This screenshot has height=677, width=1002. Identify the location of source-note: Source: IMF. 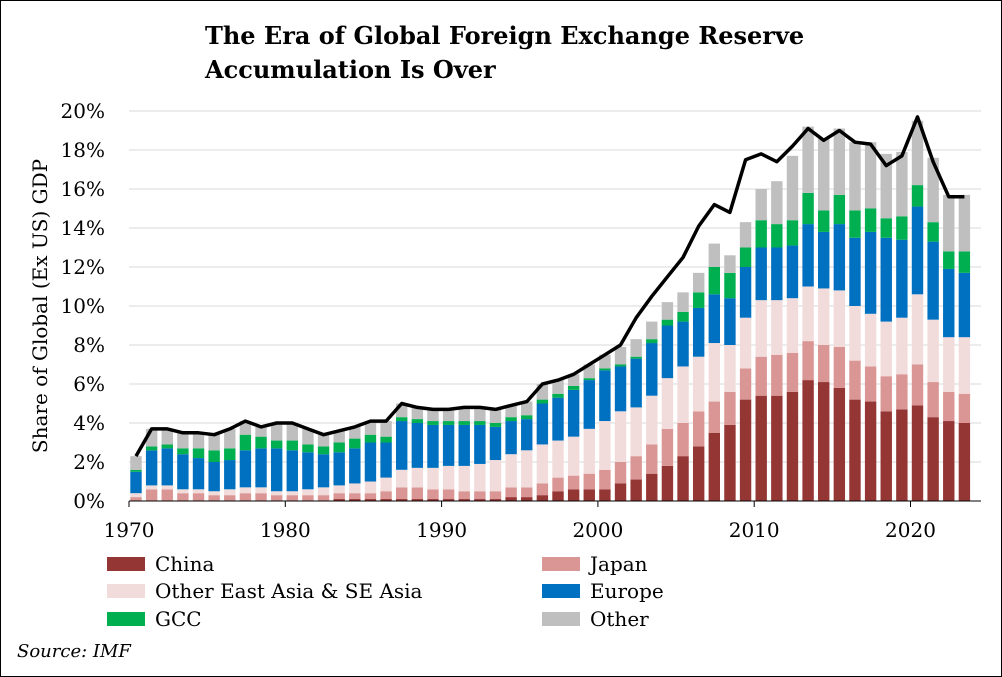
(74, 651).